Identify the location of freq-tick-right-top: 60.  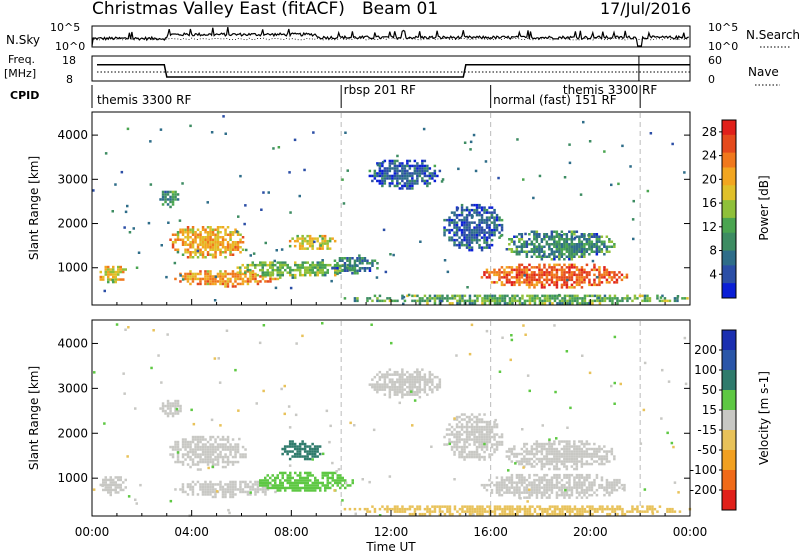
(715, 60).